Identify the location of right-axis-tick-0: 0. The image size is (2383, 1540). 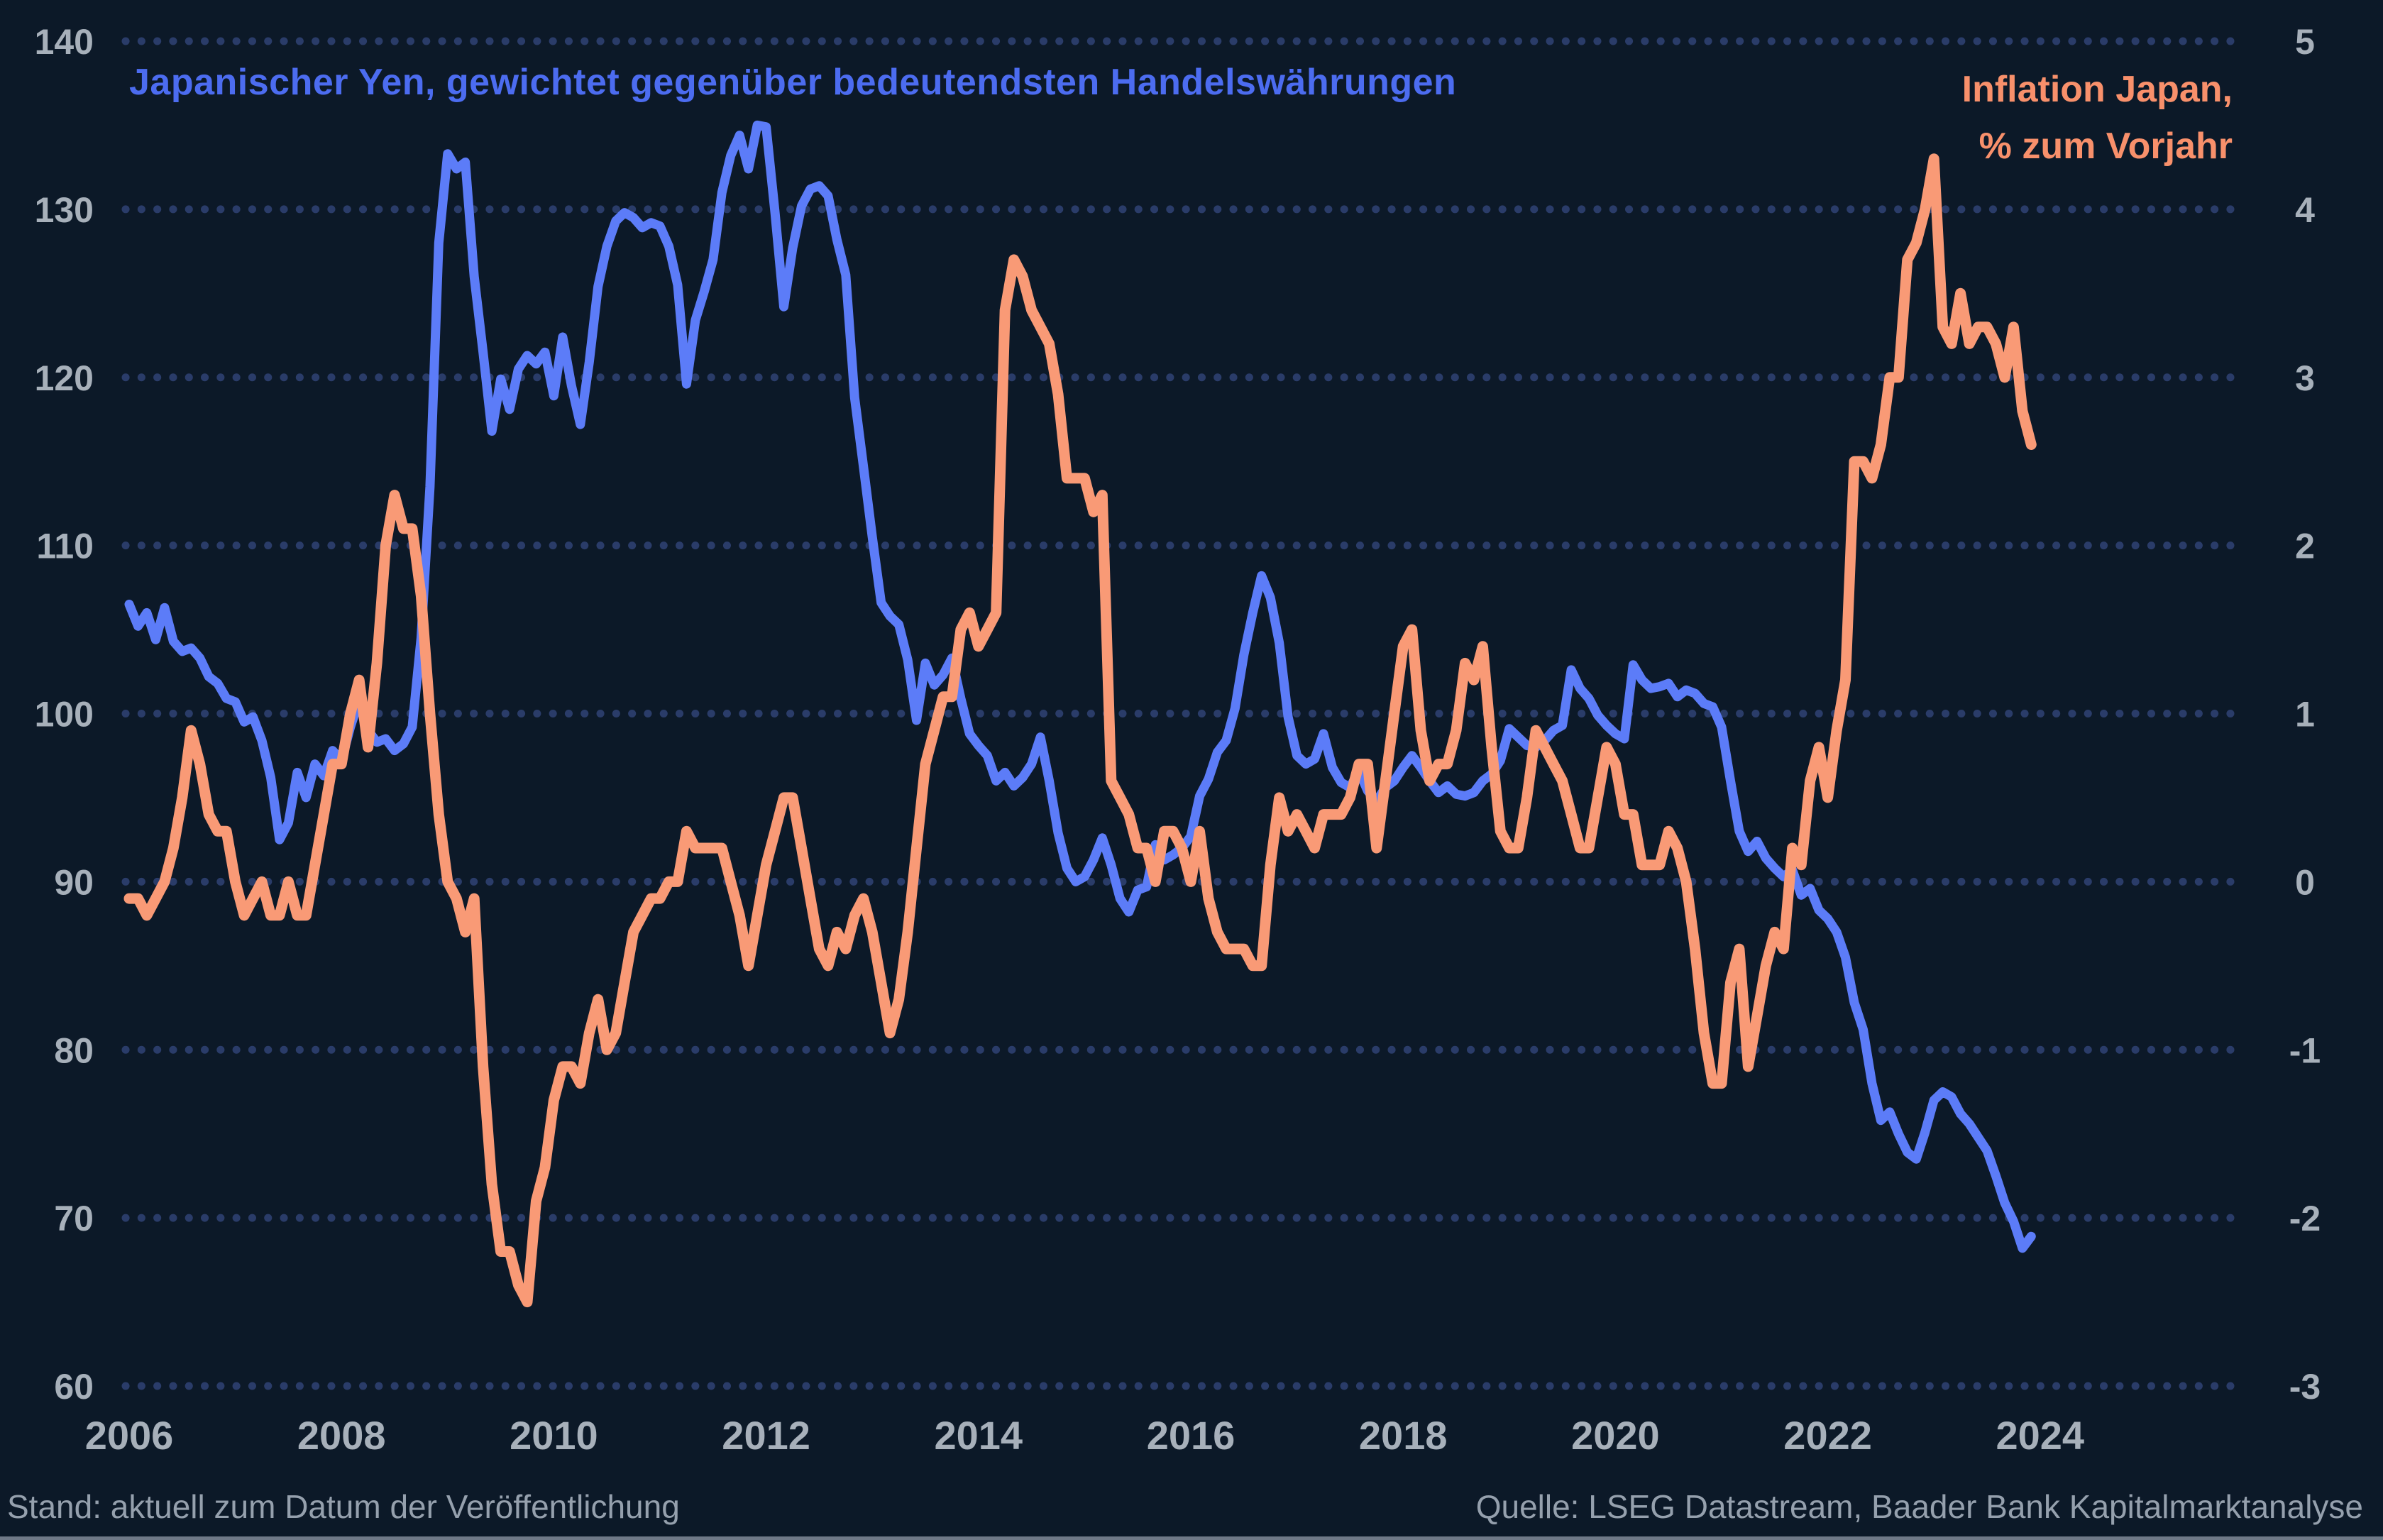
(2305, 882).